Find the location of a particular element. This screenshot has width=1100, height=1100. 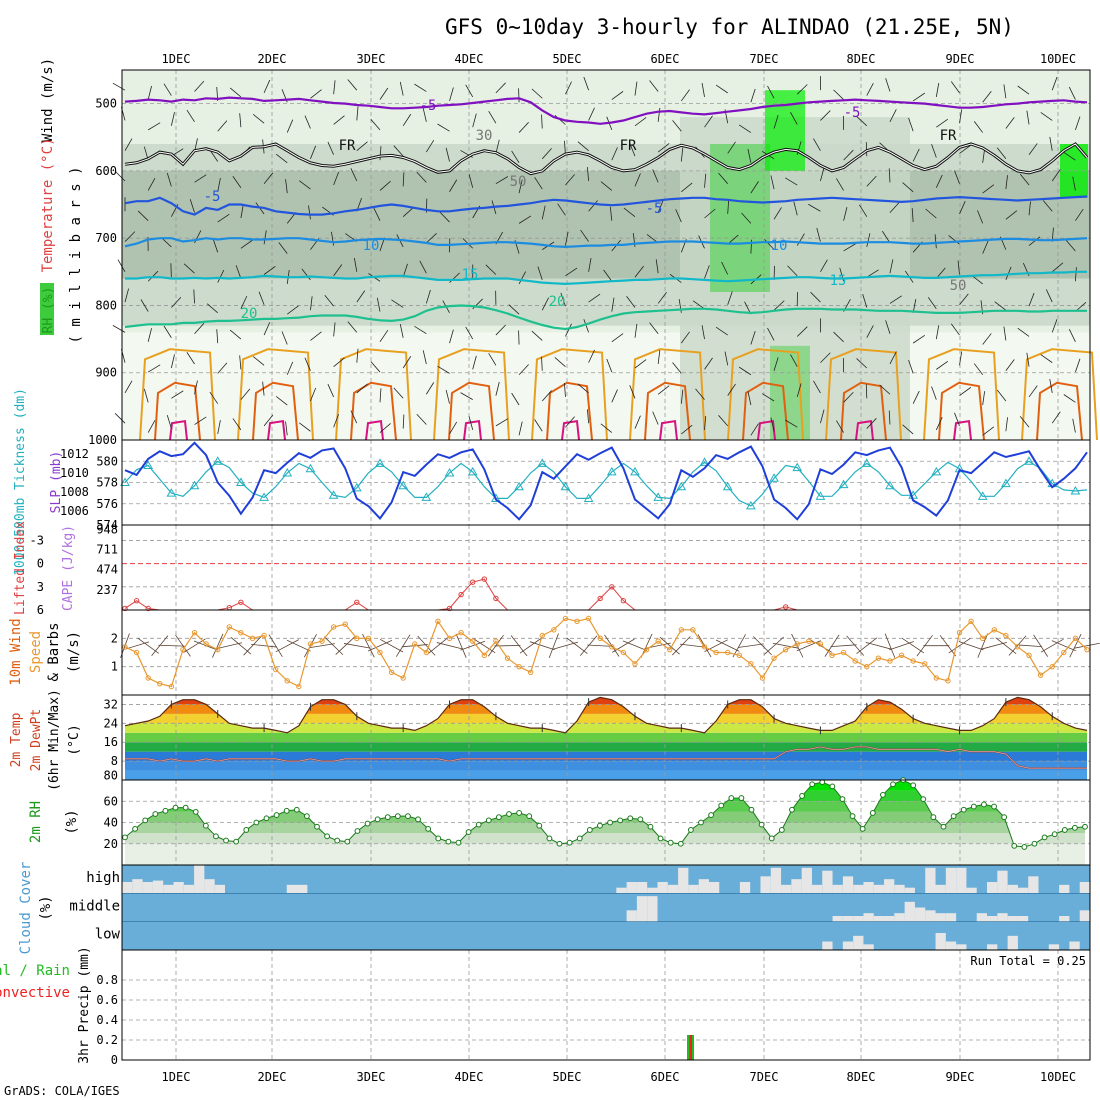

axis-side-label: SLP (mb) is located at coordinates (56, 482).